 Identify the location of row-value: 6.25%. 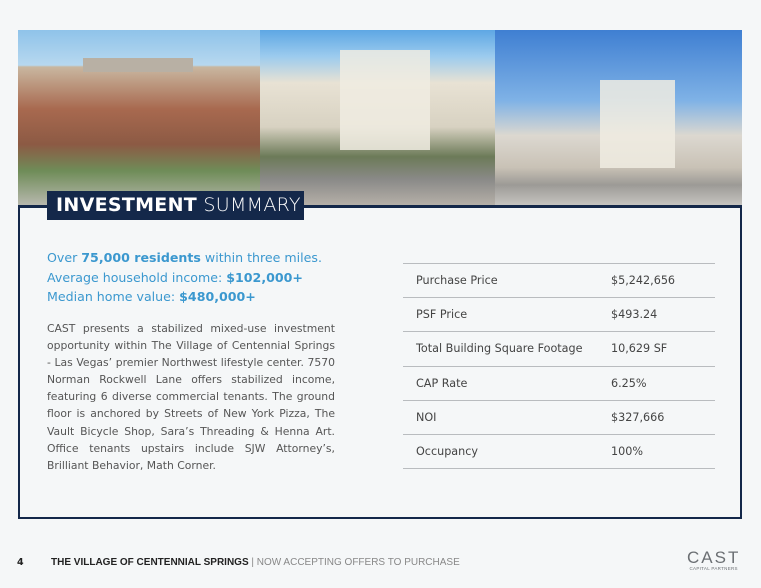
(629, 383).